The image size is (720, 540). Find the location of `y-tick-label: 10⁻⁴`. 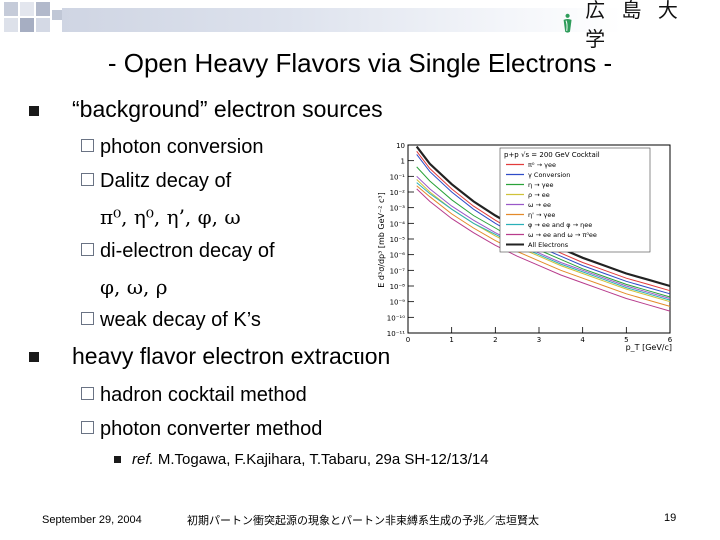

y-tick-label: 10⁻⁴ is located at coordinates (398, 224).